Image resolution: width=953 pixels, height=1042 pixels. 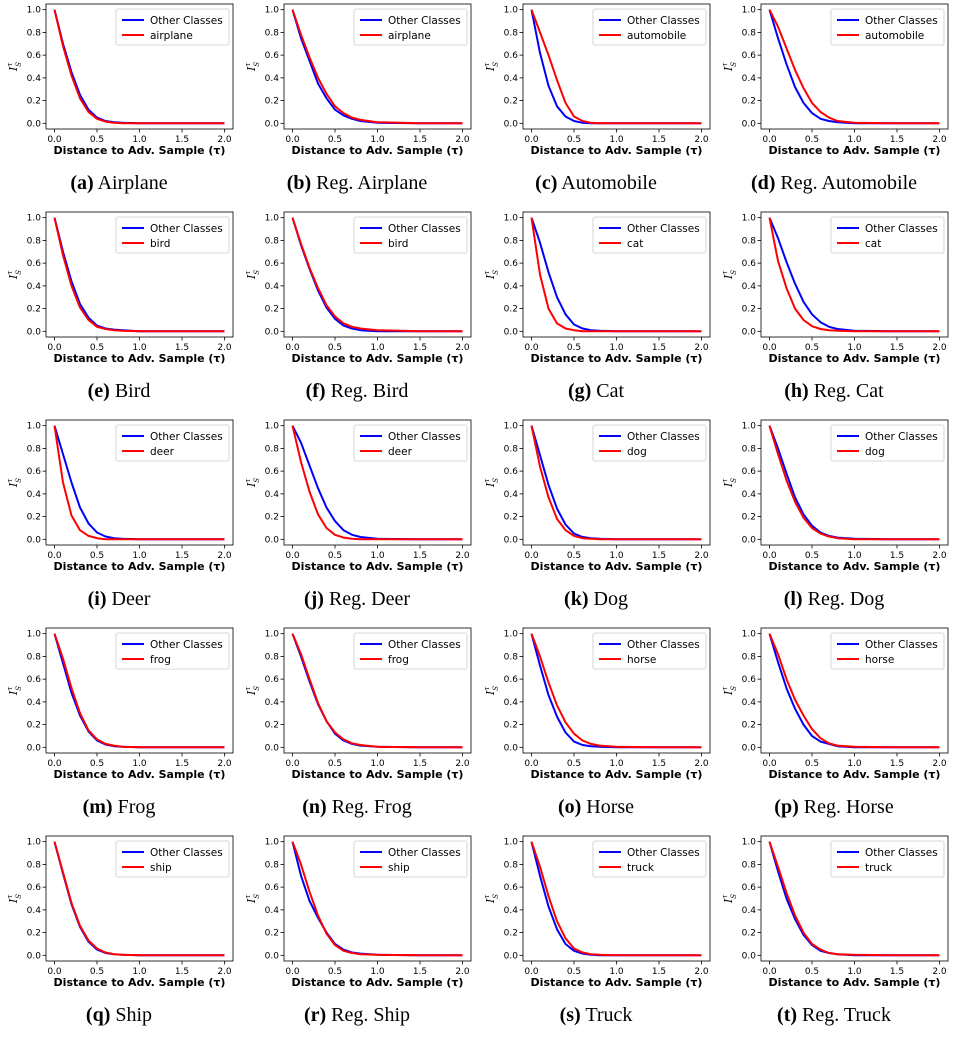 I want to click on panel-caption: (q) Ship, so click(x=119, y=1015).